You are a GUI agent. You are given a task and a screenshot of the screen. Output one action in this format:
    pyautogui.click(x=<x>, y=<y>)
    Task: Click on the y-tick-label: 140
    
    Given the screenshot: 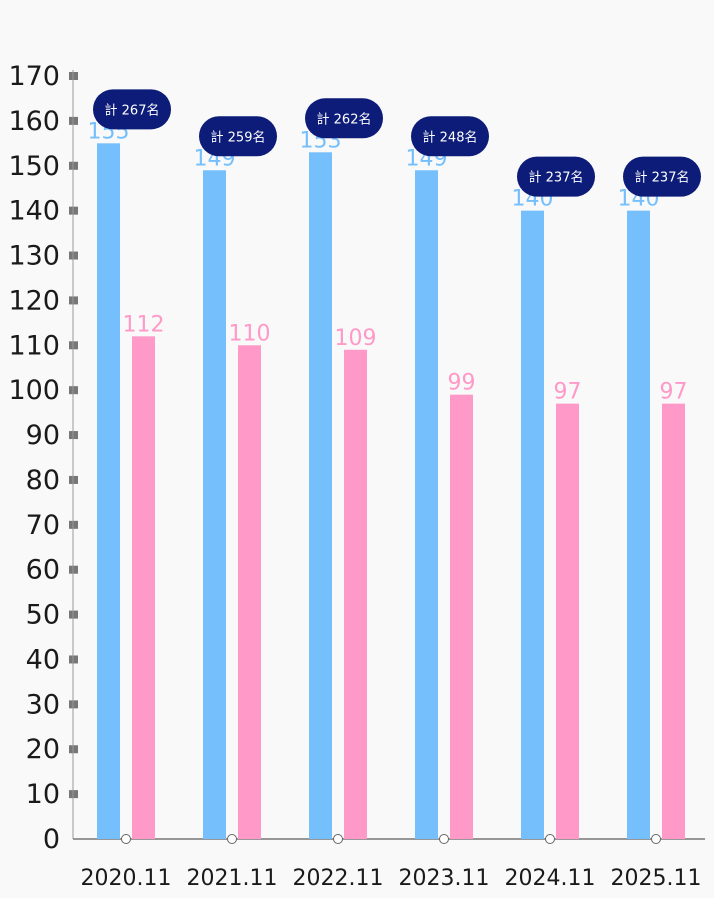 What is the action you would take?
    pyautogui.click(x=34, y=211)
    